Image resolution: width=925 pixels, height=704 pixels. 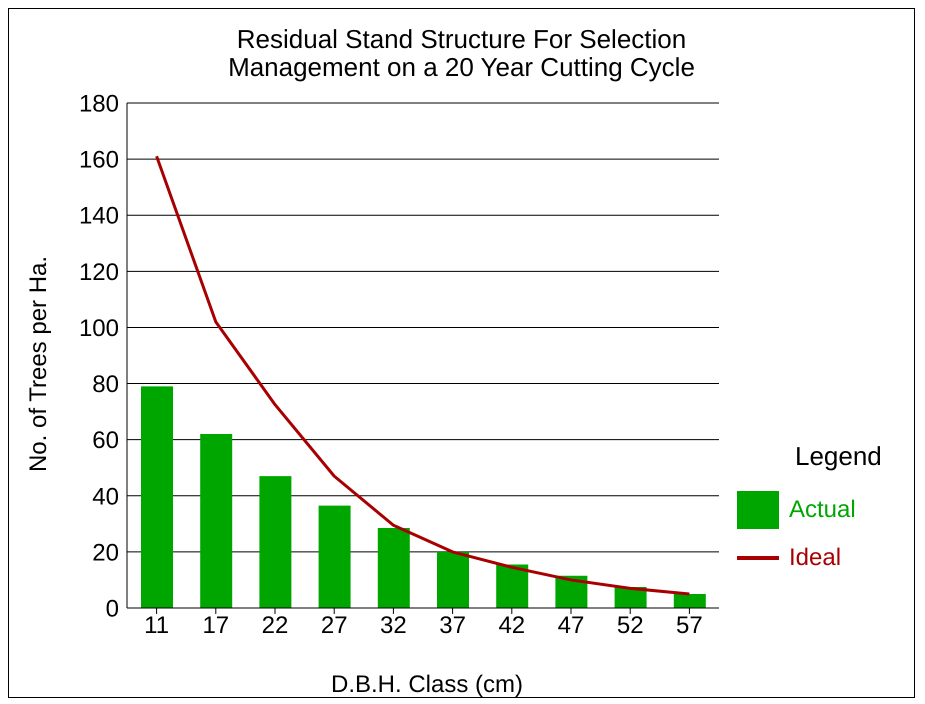 I want to click on x-axis-title: D.B.H. Class (cm), so click(x=427, y=685).